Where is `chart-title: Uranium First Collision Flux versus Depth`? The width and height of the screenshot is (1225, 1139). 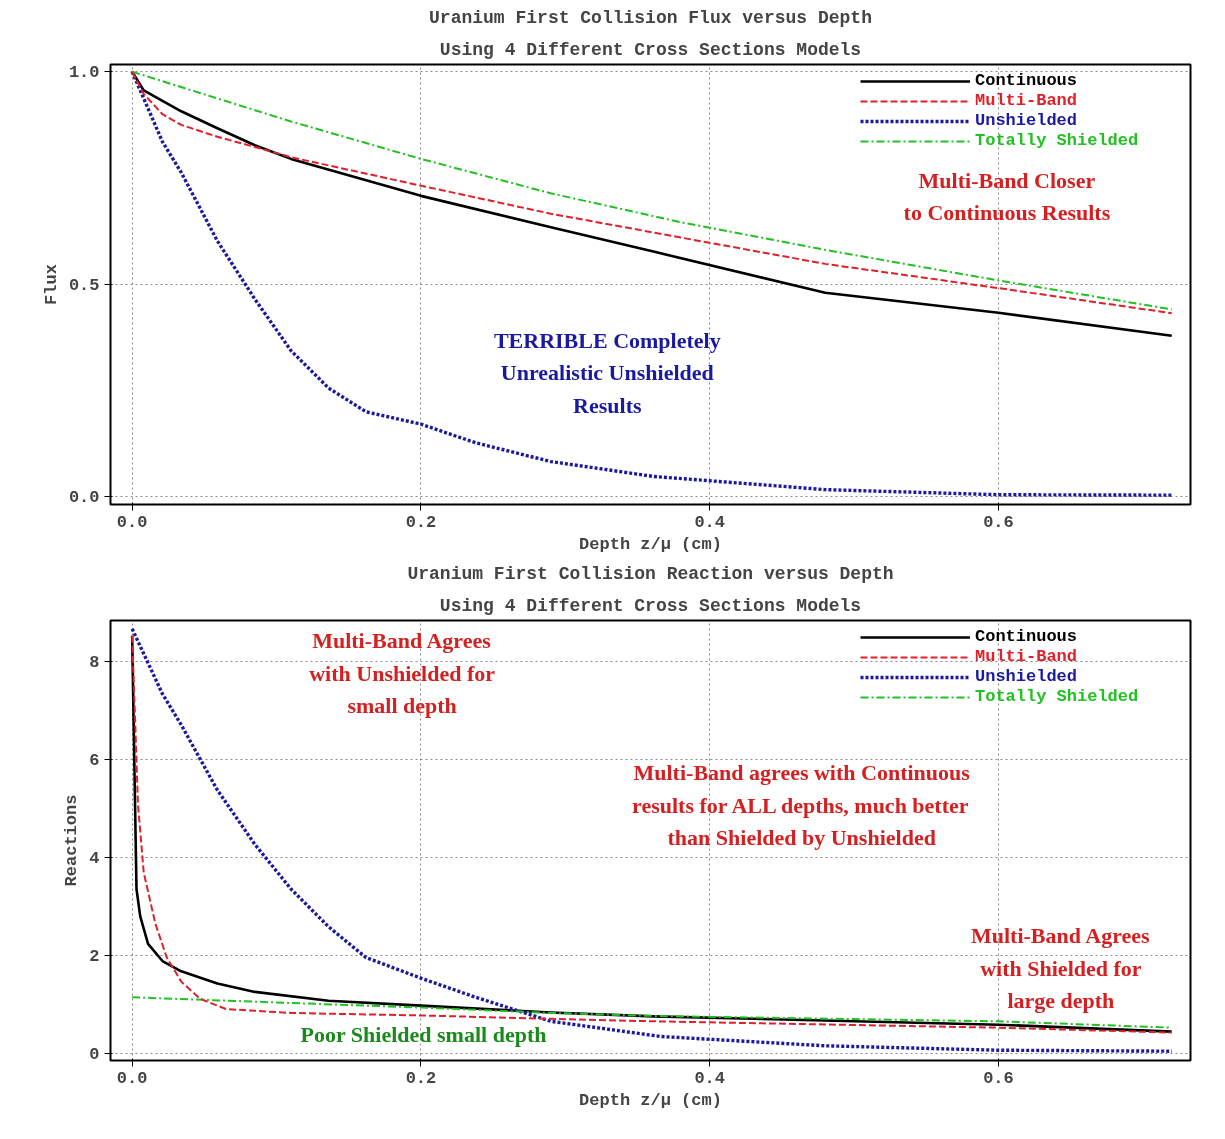
chart-title: Uranium First Collision Flux versus Depth is located at coordinates (650, 17).